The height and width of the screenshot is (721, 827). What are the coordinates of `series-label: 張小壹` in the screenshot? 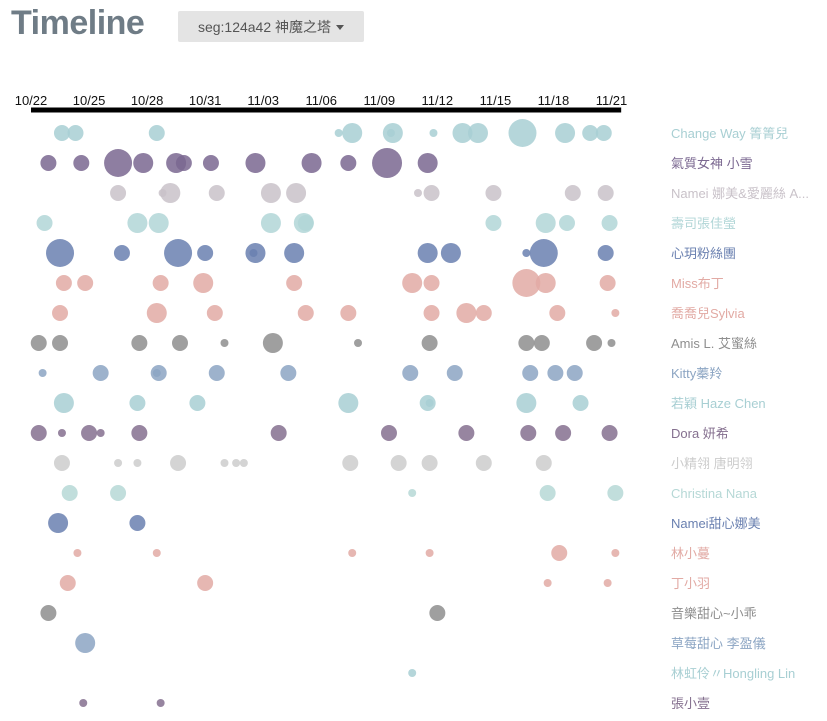 It's located at (690, 703).